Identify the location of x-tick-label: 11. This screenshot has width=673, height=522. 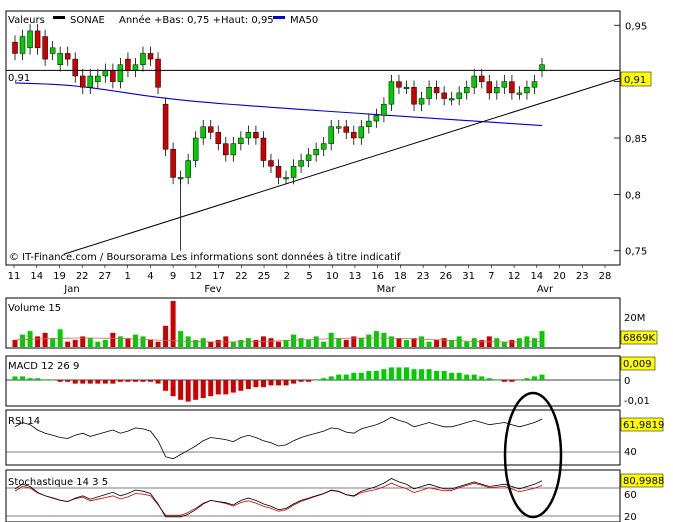
(14, 276).